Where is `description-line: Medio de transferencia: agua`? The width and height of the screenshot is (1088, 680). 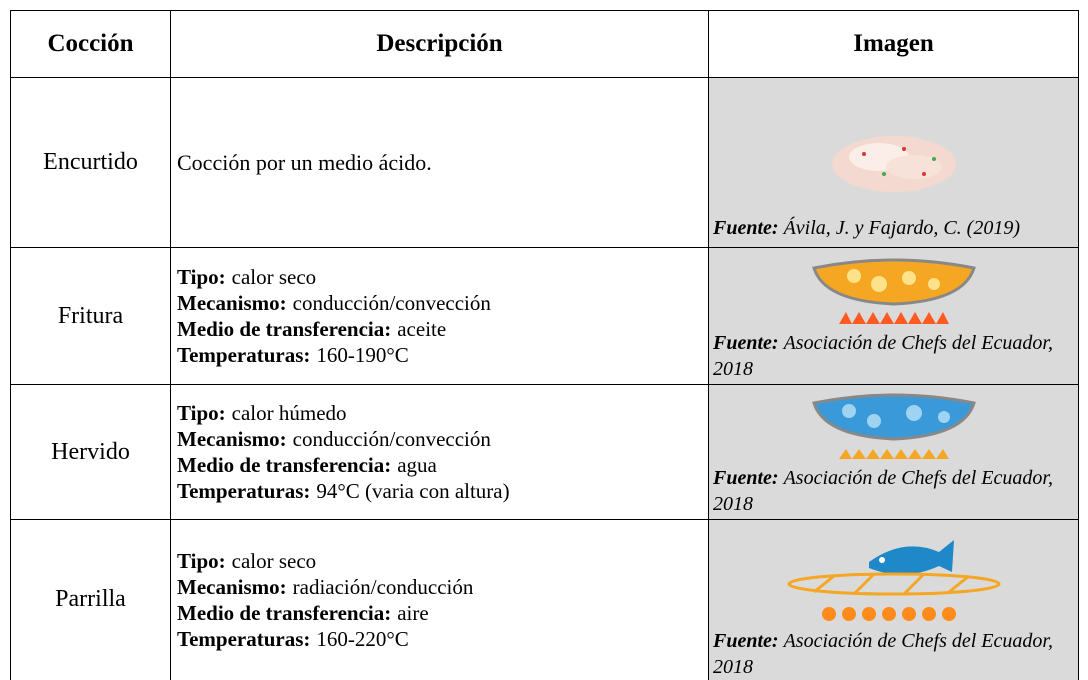
description-line: Medio de transferencia: agua is located at coordinates (439, 465).